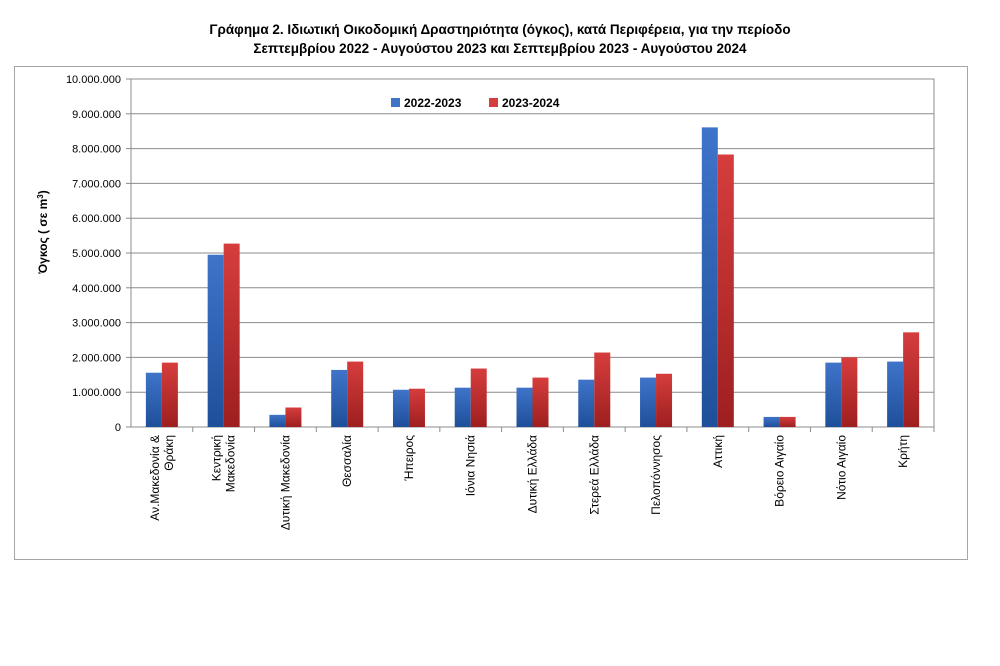  I want to click on x-category-label: Δυτική Μακεδονία, so click(285, 482).